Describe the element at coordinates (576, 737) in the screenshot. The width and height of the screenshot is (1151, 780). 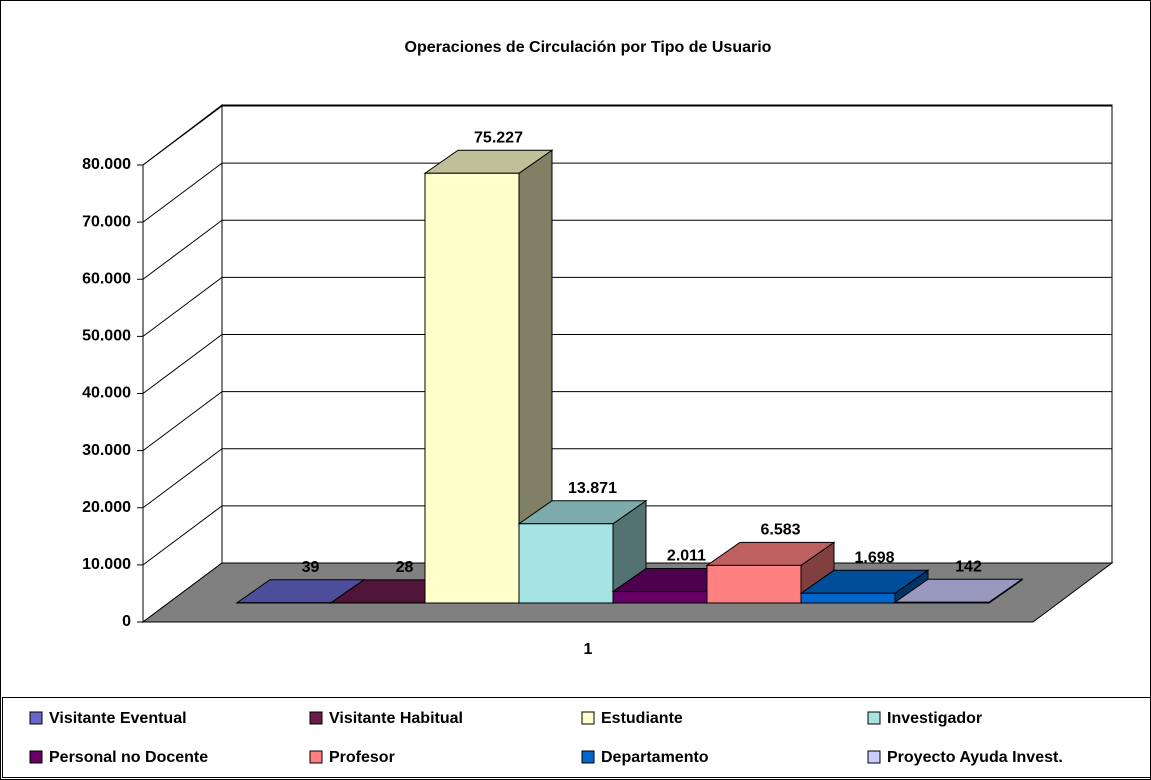
I see `legend` at that location.